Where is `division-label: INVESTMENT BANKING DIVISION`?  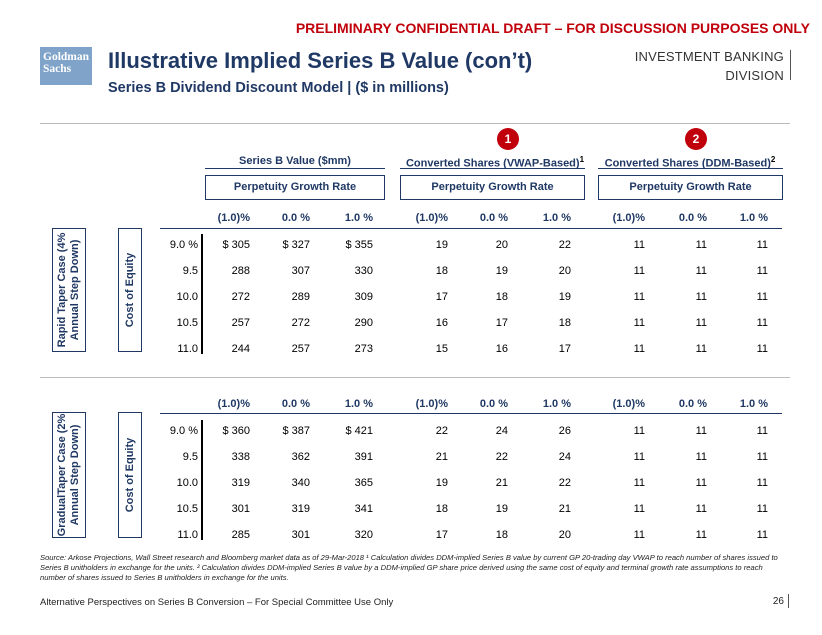 division-label: INVESTMENT BANKING DIVISION is located at coordinates (709, 66).